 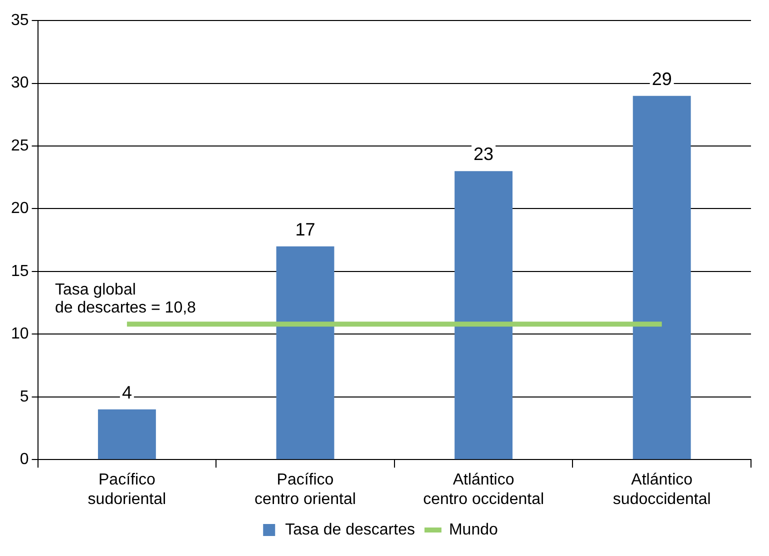 I want to click on data-label: 17, so click(x=305, y=229).